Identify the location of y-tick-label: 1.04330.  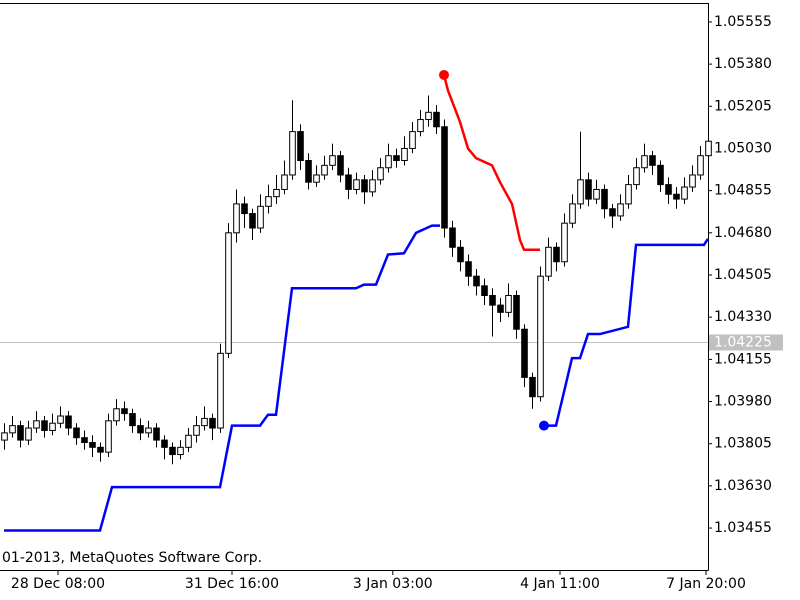
(743, 317).